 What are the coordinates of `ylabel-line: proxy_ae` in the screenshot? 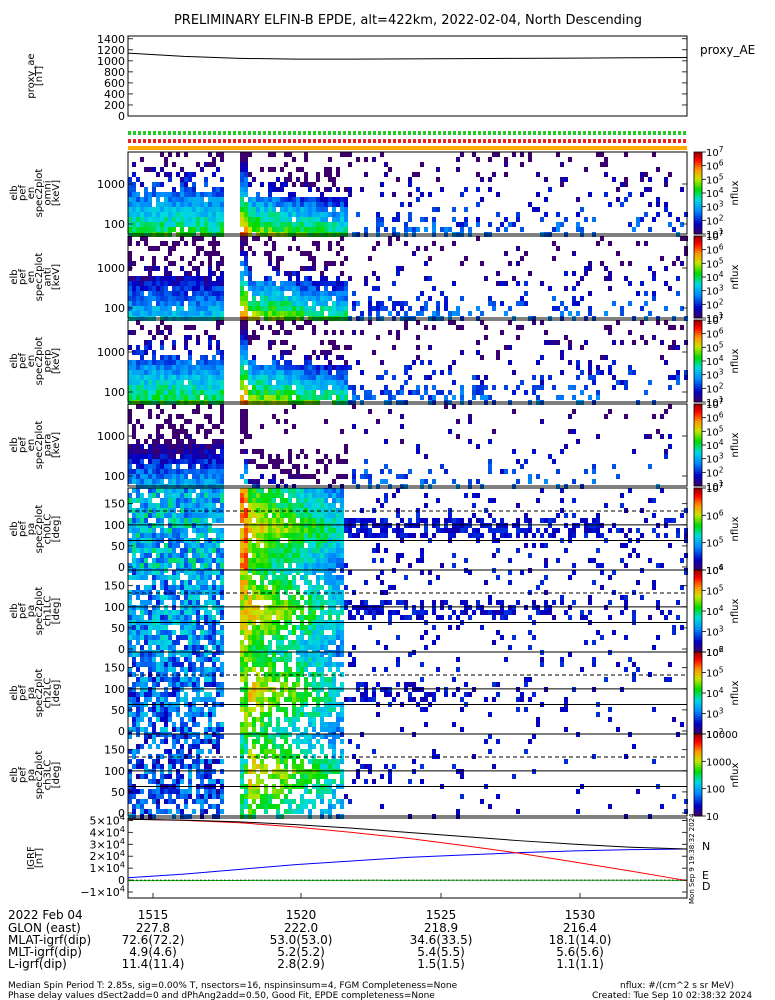 It's located at (31, 75).